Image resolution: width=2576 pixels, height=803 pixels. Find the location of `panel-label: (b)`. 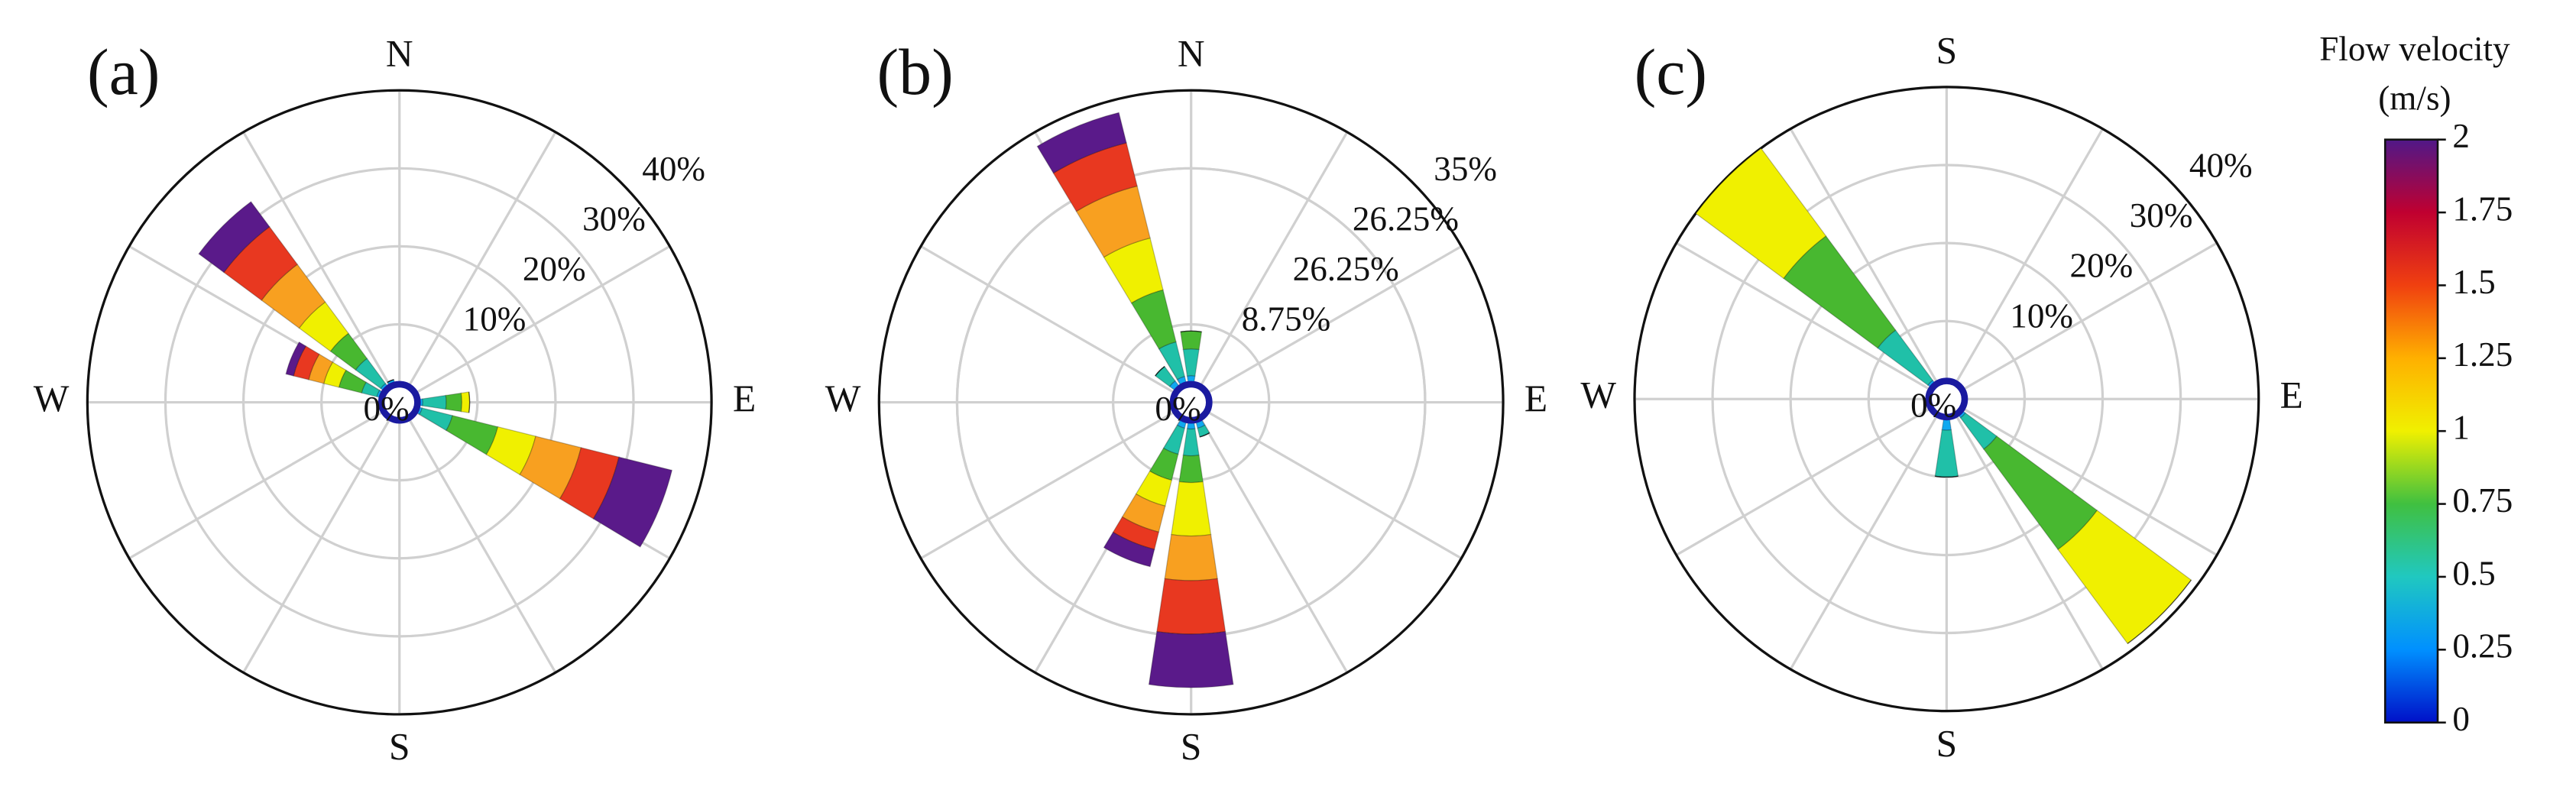

panel-label: (b) is located at coordinates (915, 71).